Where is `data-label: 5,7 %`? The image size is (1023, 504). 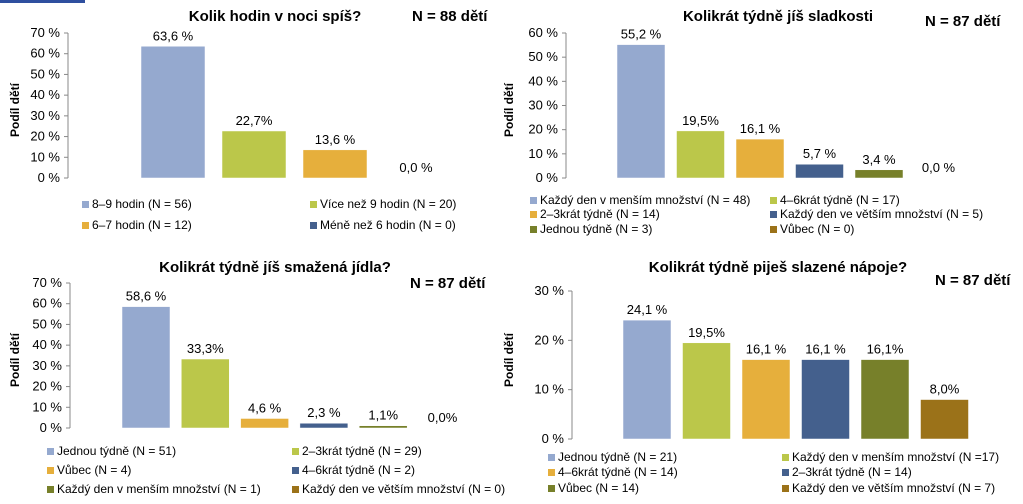
data-label: 5,7 % is located at coordinates (820, 153).